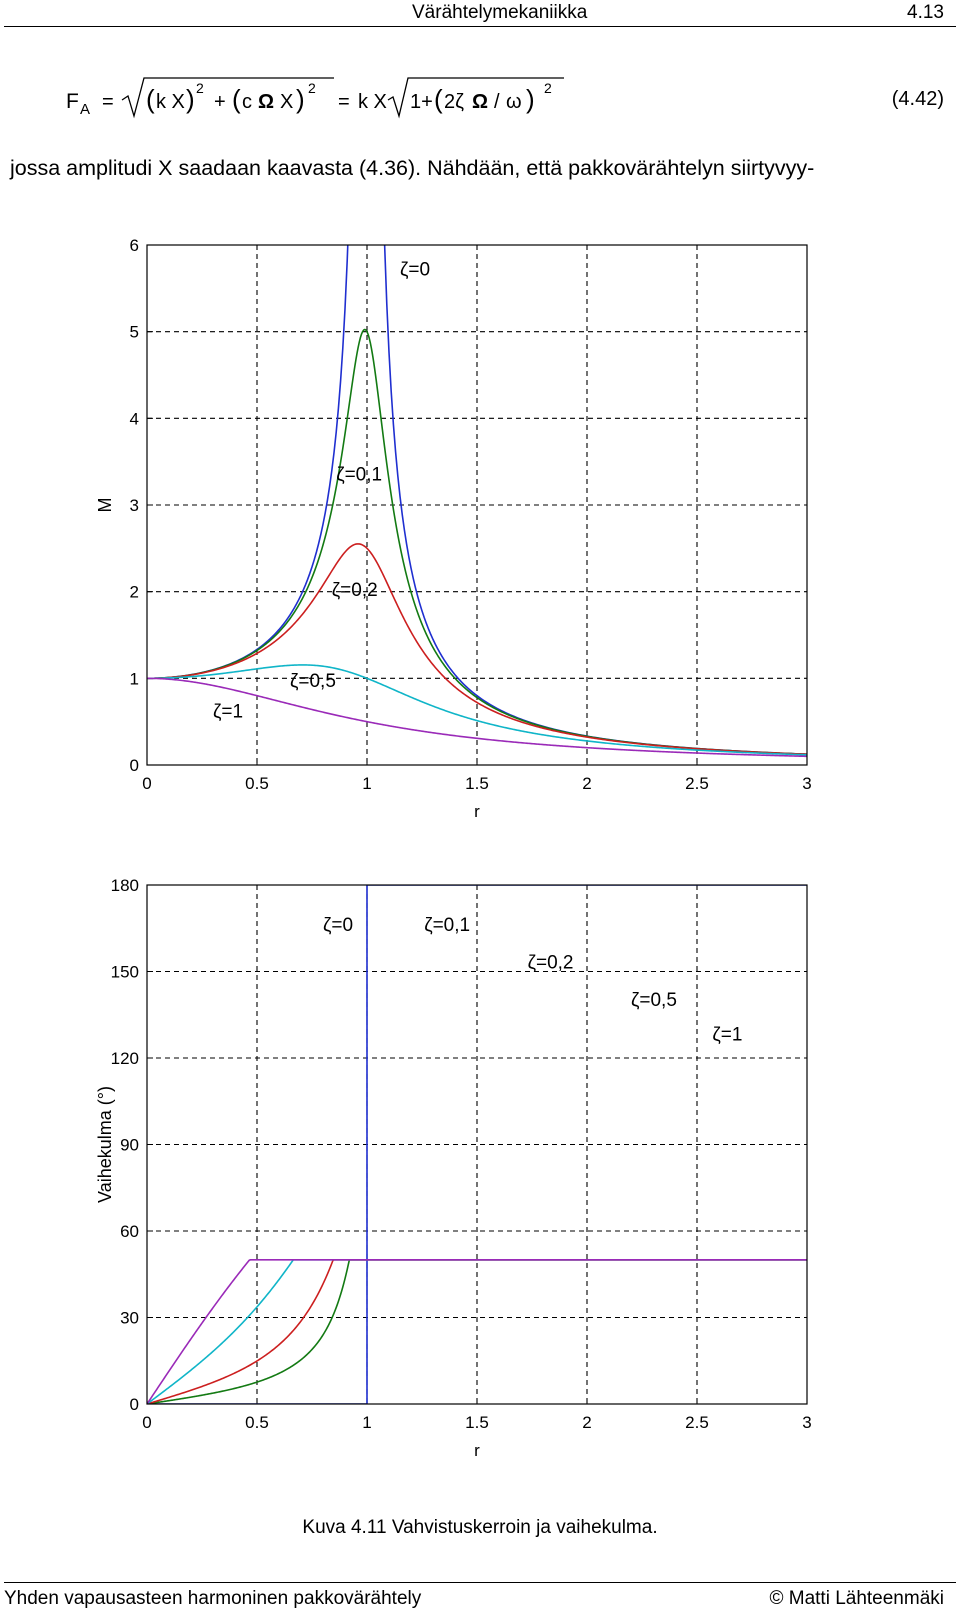 This screenshot has width=960, height=1611. I want to click on svg-text: ω, so click(514, 102).